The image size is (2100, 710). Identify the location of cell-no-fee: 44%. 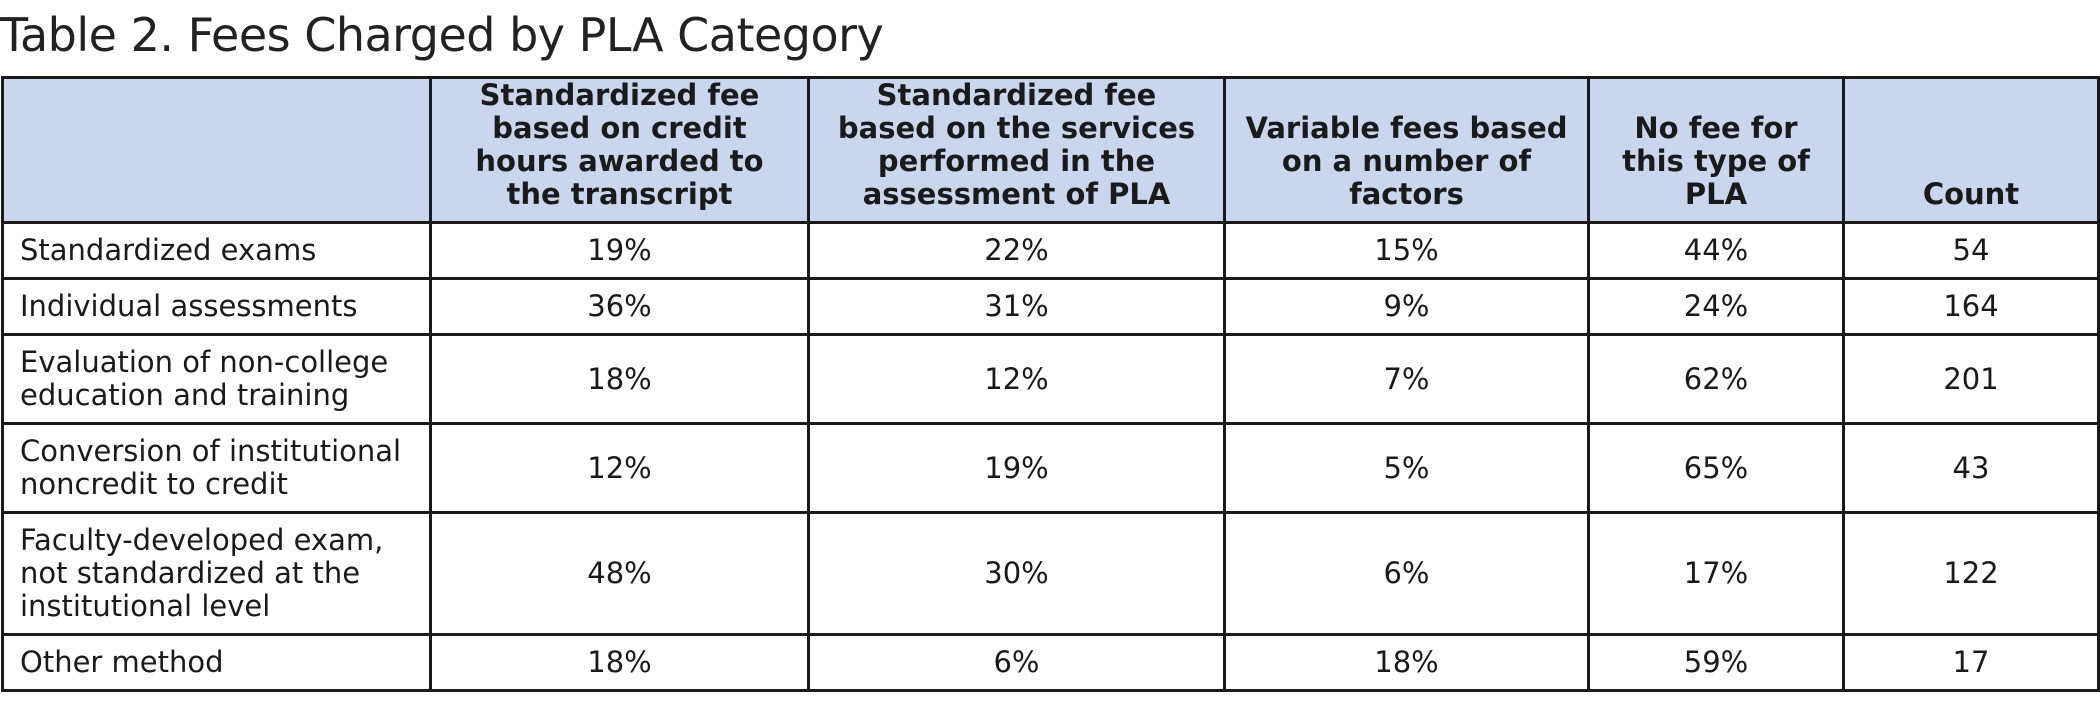
(1716, 250).